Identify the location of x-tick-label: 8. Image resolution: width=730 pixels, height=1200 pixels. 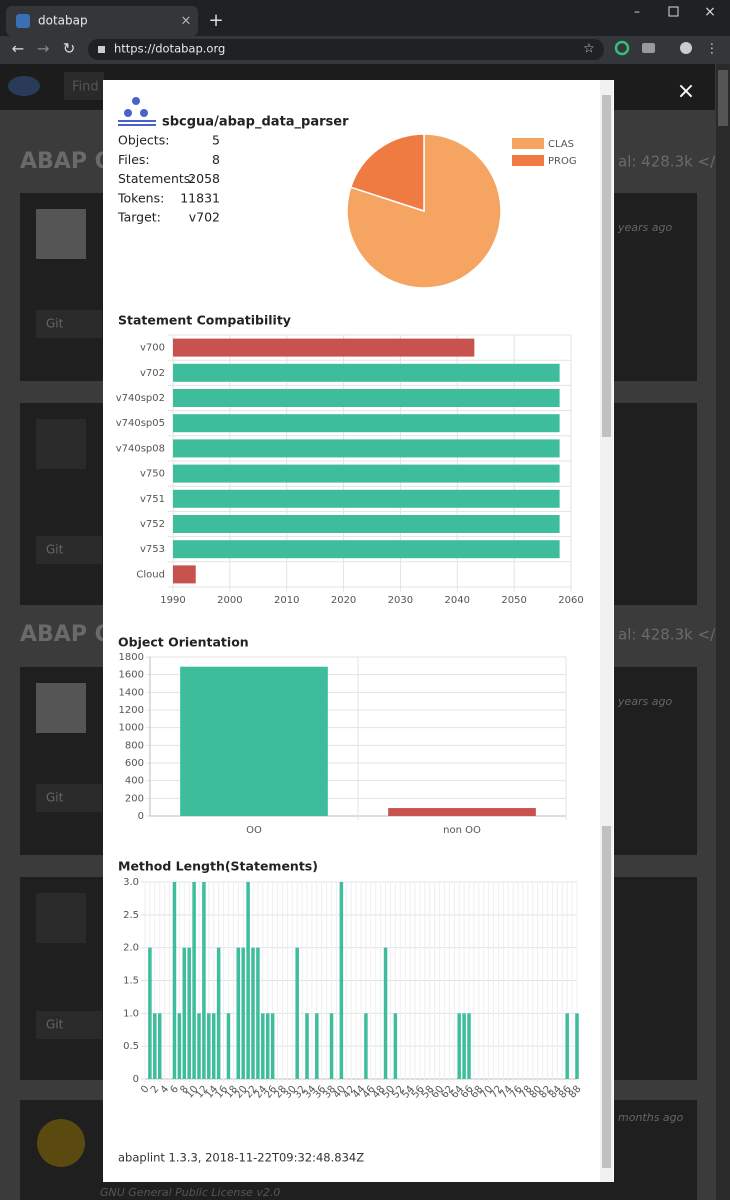
(184, 1090).